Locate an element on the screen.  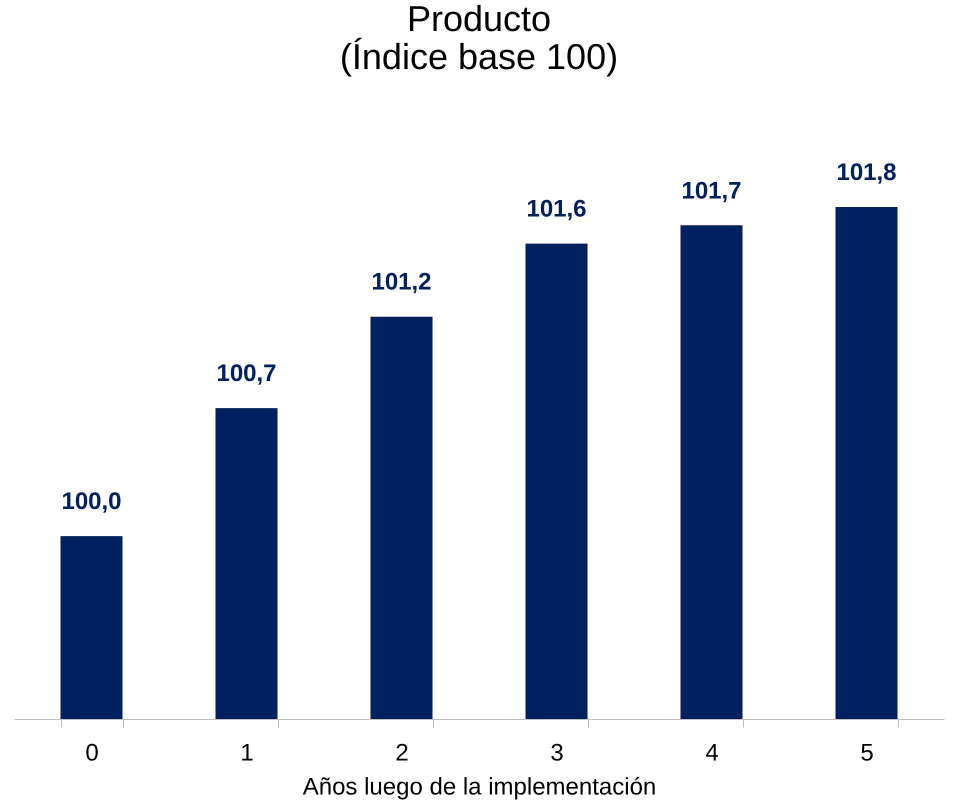
x-tick-label: 0 is located at coordinates (92, 753).